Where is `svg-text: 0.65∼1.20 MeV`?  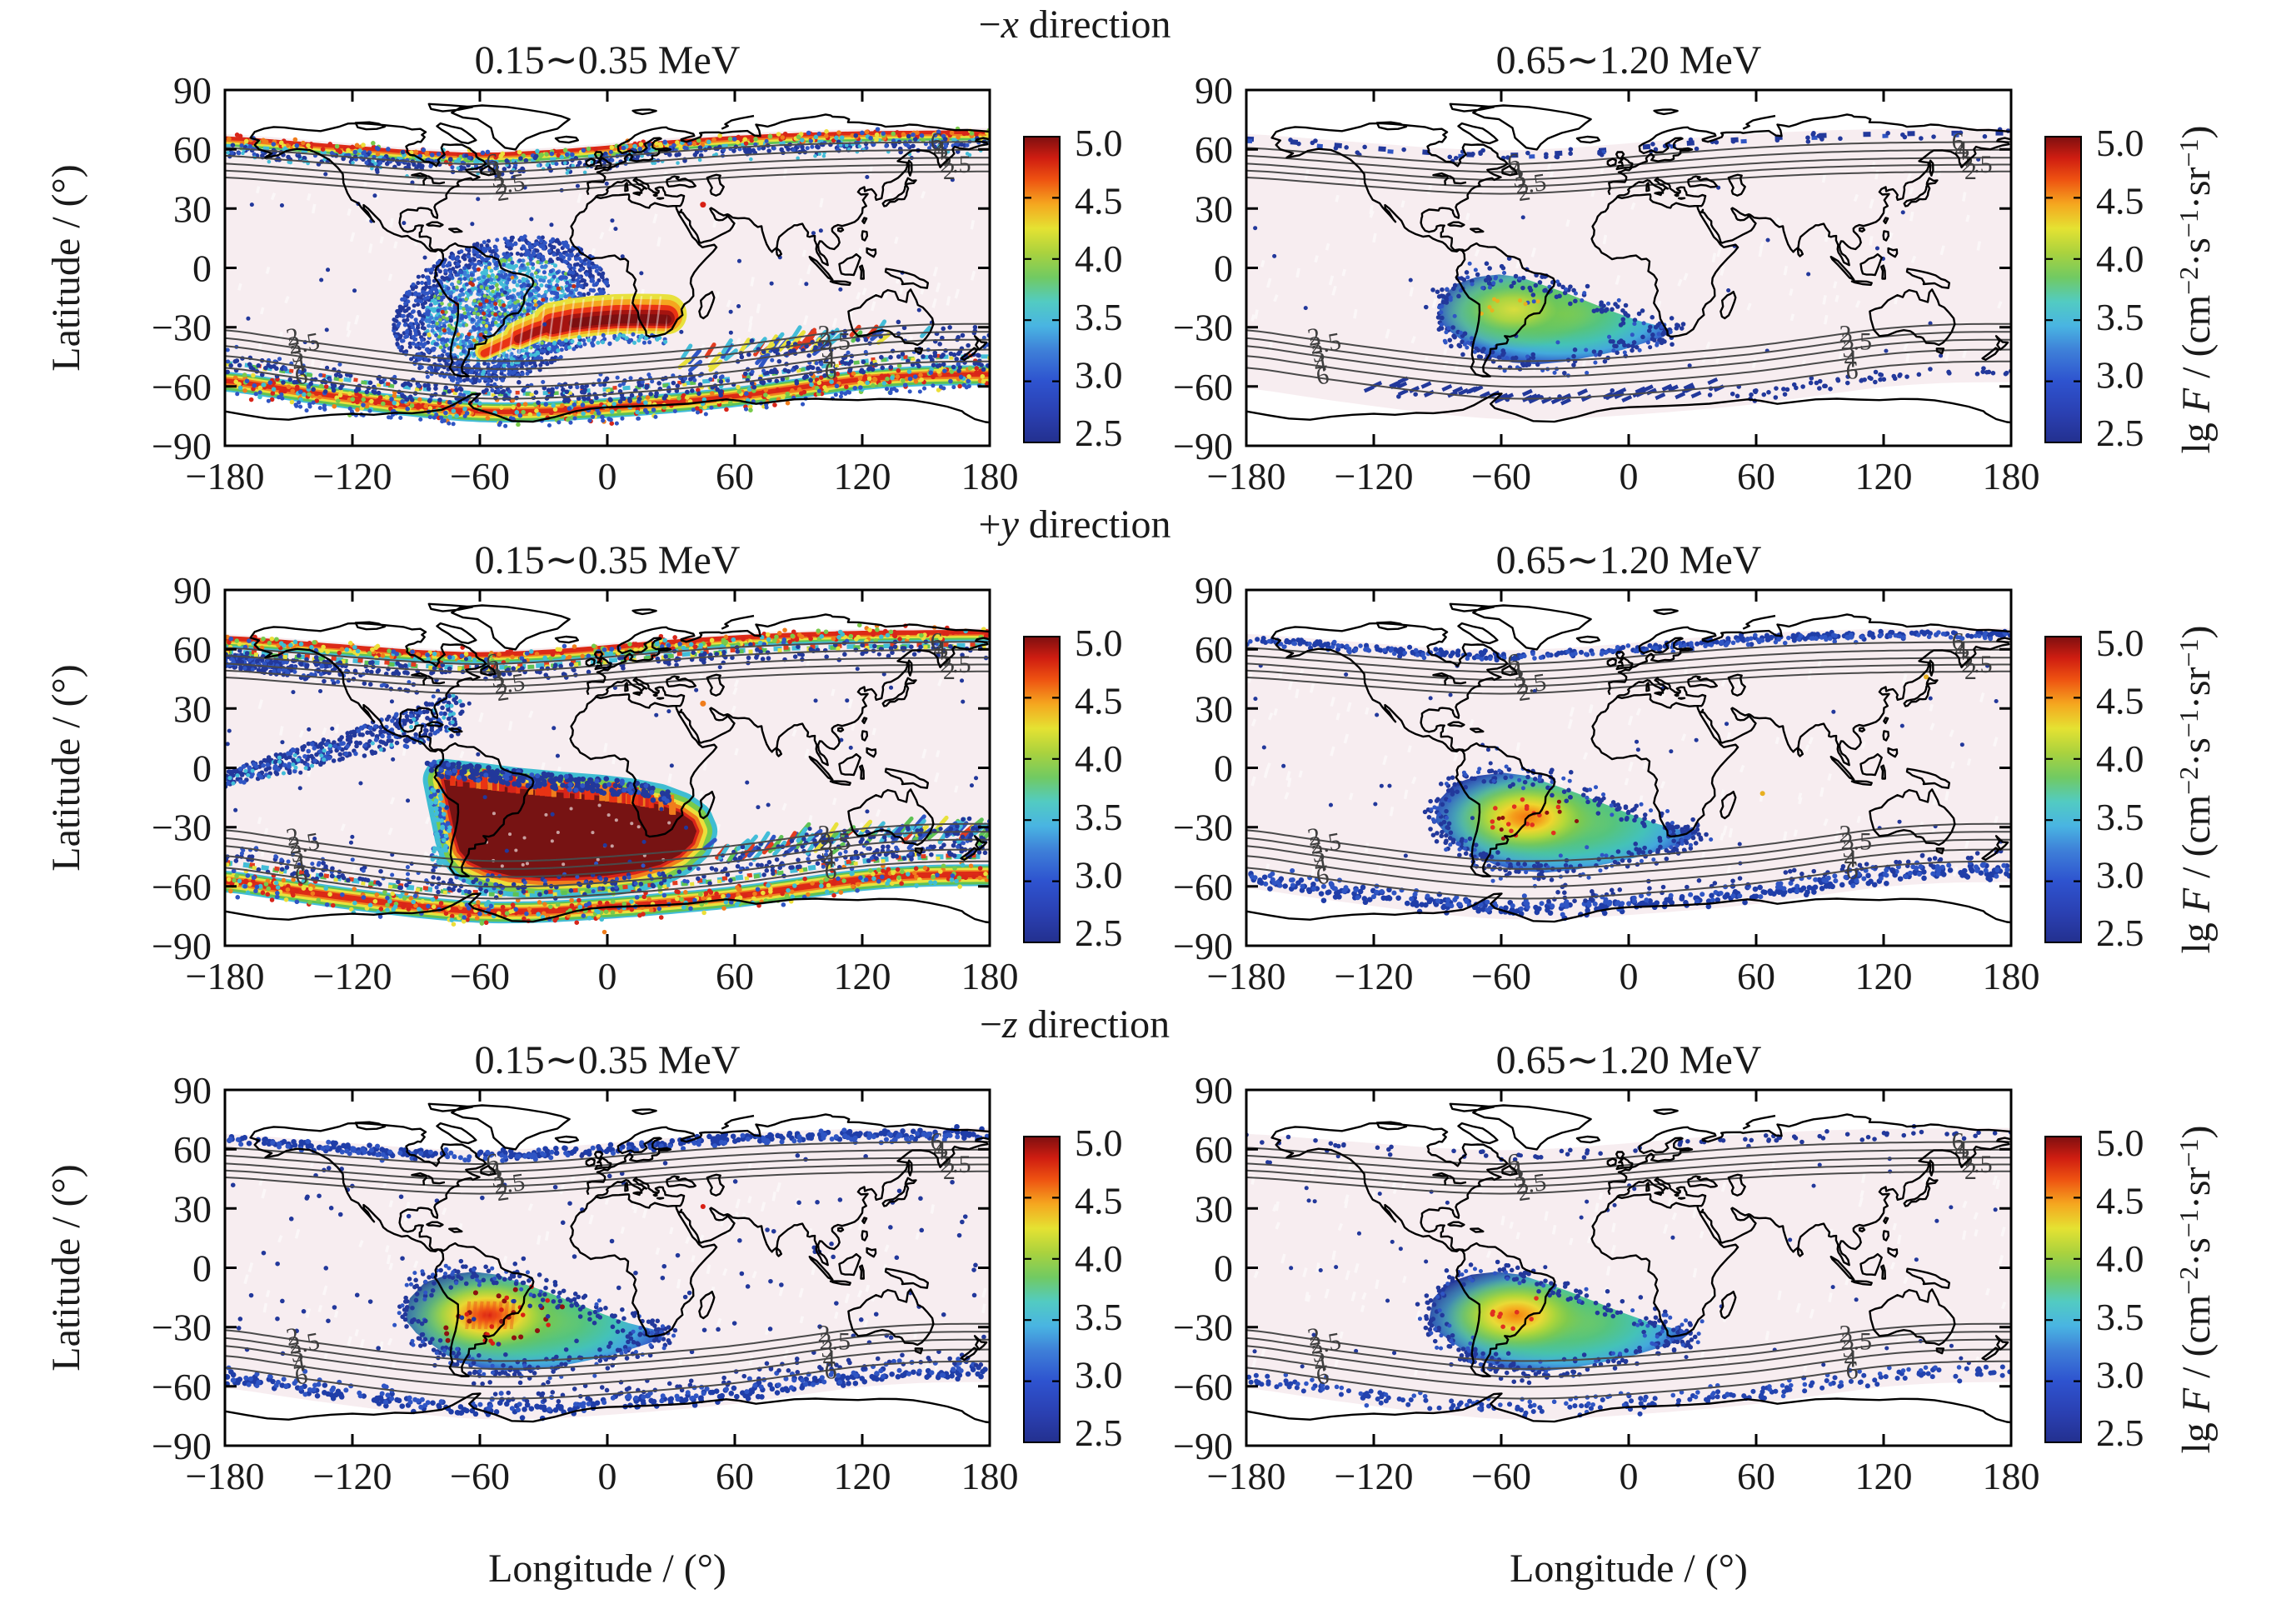
svg-text: 0.65∼1.20 MeV is located at coordinates (1629, 560).